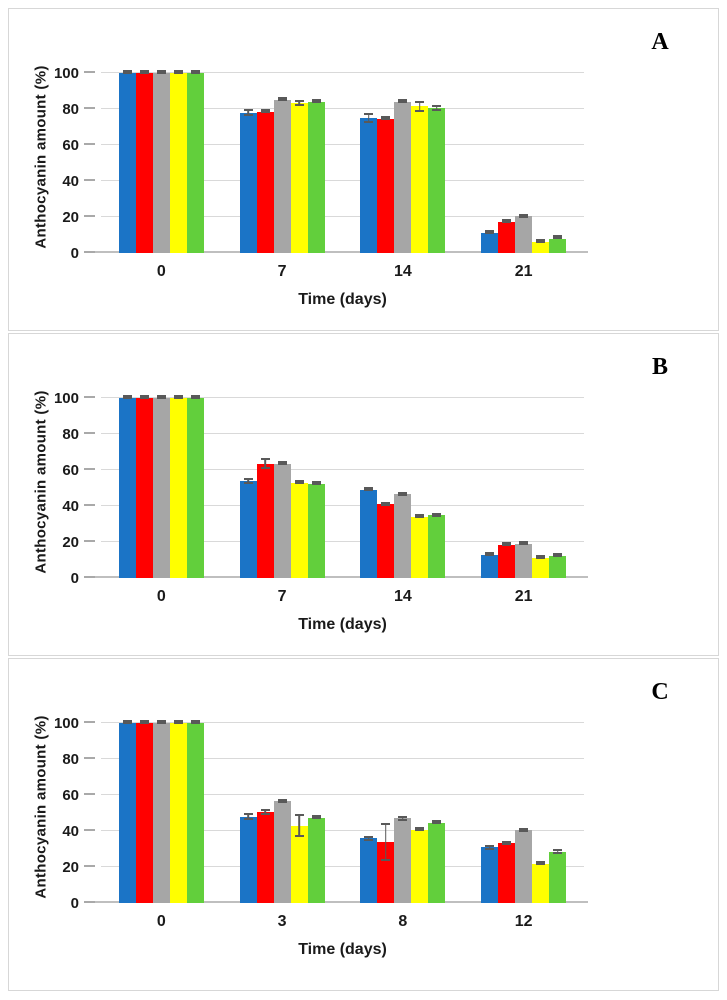 This screenshot has height=1000, width=727. What do you see at coordinates (282, 921) in the screenshot?
I see `x-tick-label-3: 3` at bounding box center [282, 921].